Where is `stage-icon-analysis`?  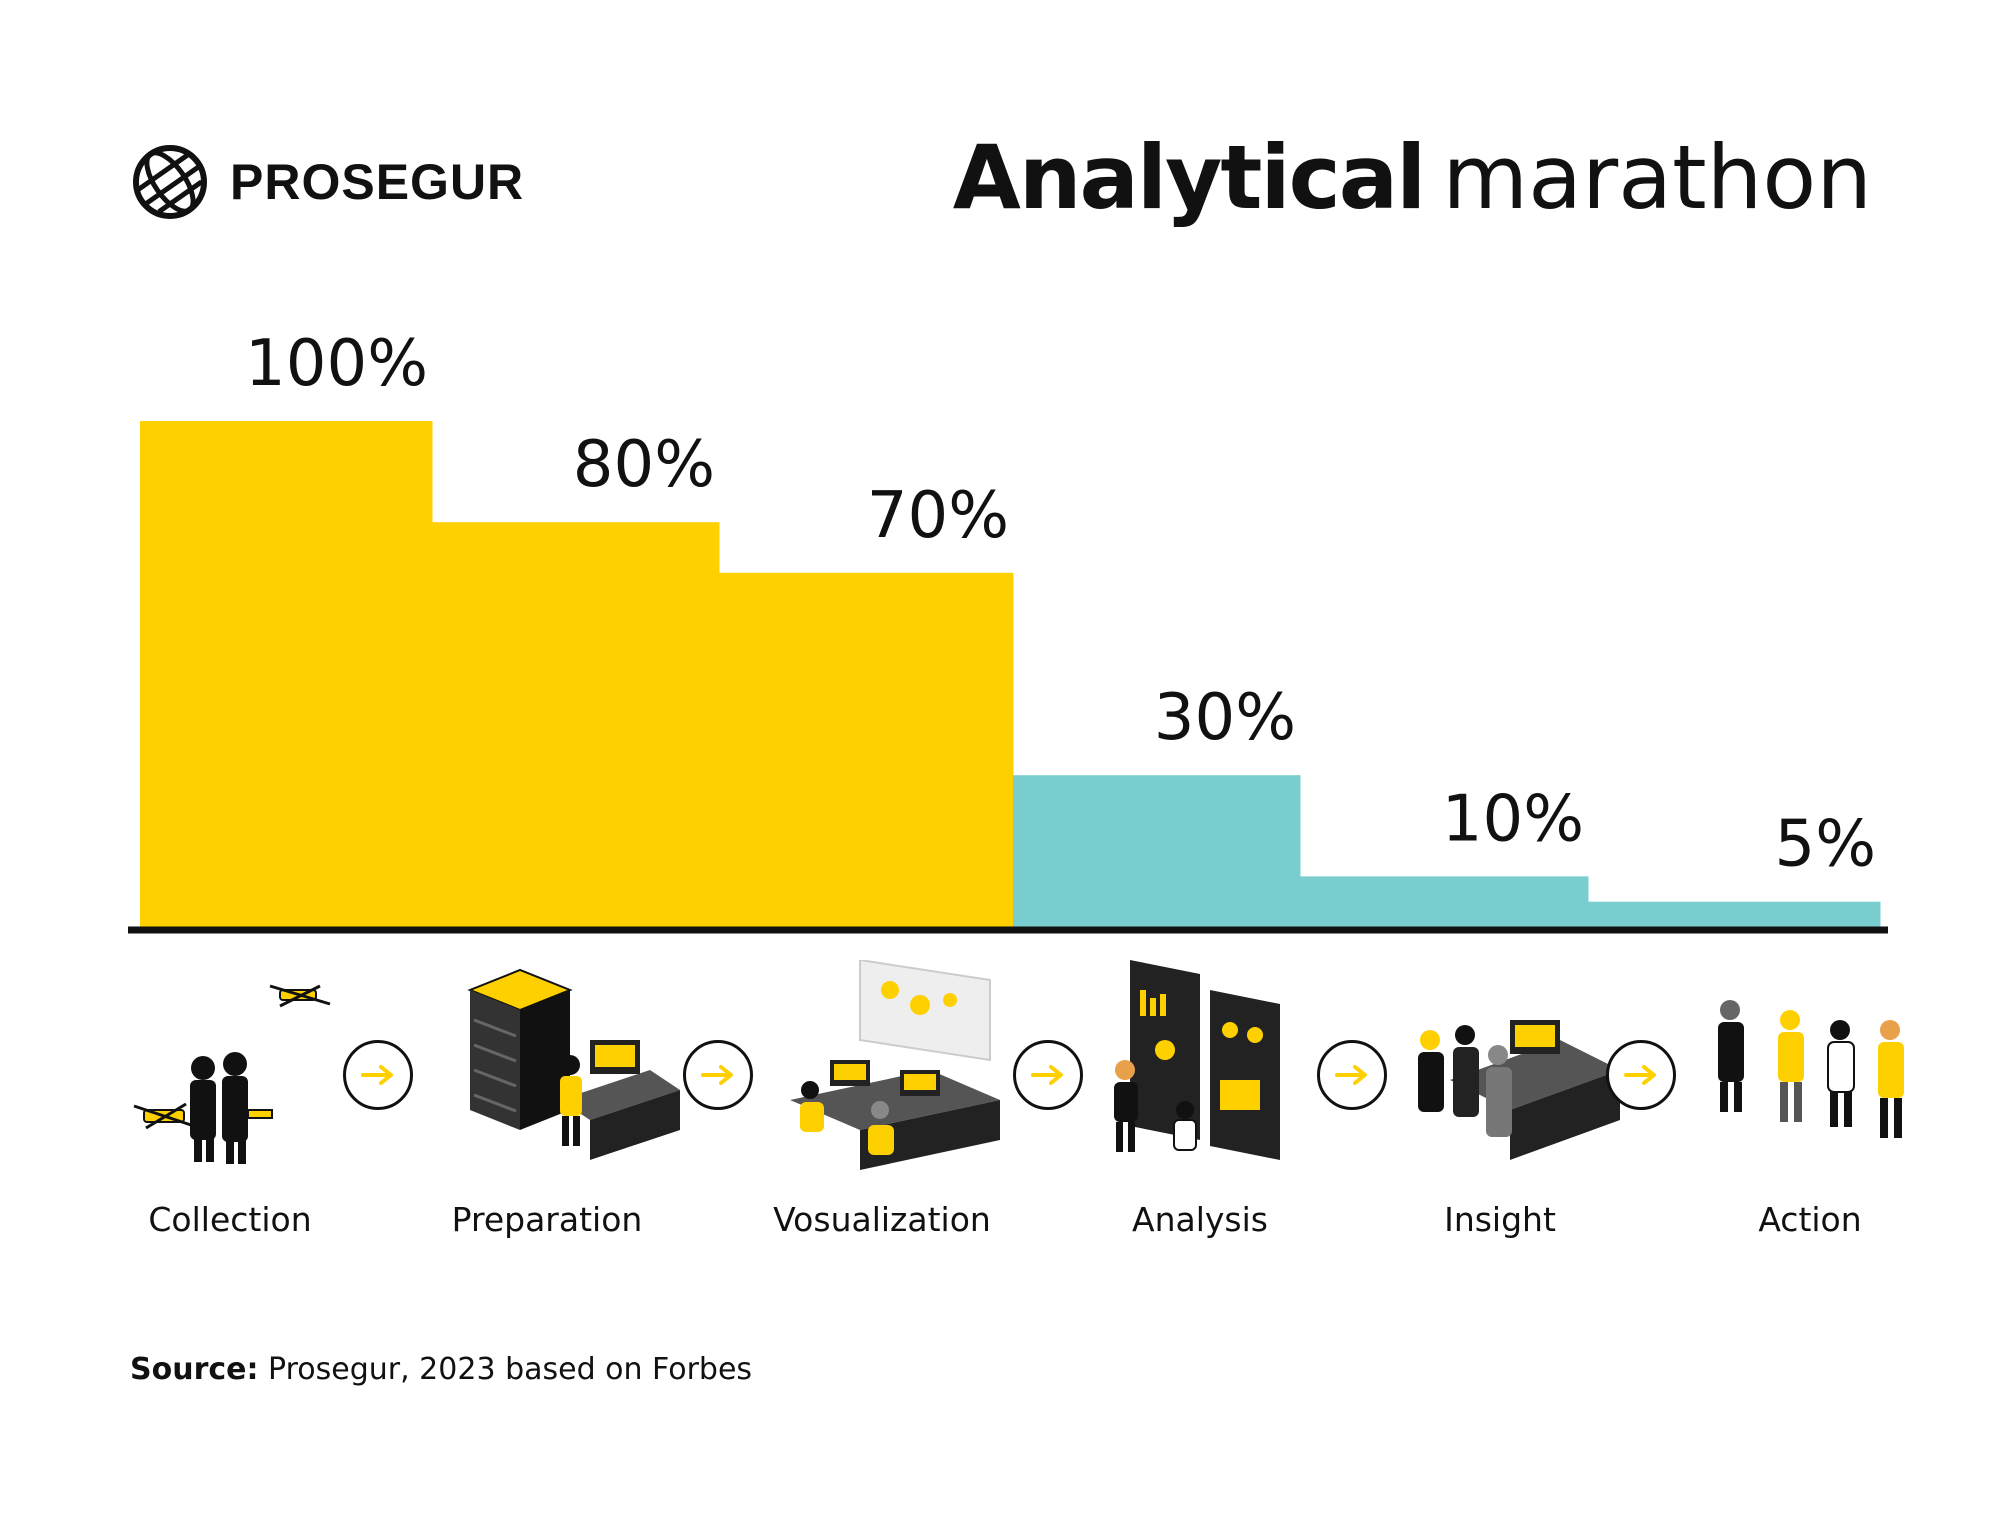 stage-icon-analysis is located at coordinates (1210, 1070).